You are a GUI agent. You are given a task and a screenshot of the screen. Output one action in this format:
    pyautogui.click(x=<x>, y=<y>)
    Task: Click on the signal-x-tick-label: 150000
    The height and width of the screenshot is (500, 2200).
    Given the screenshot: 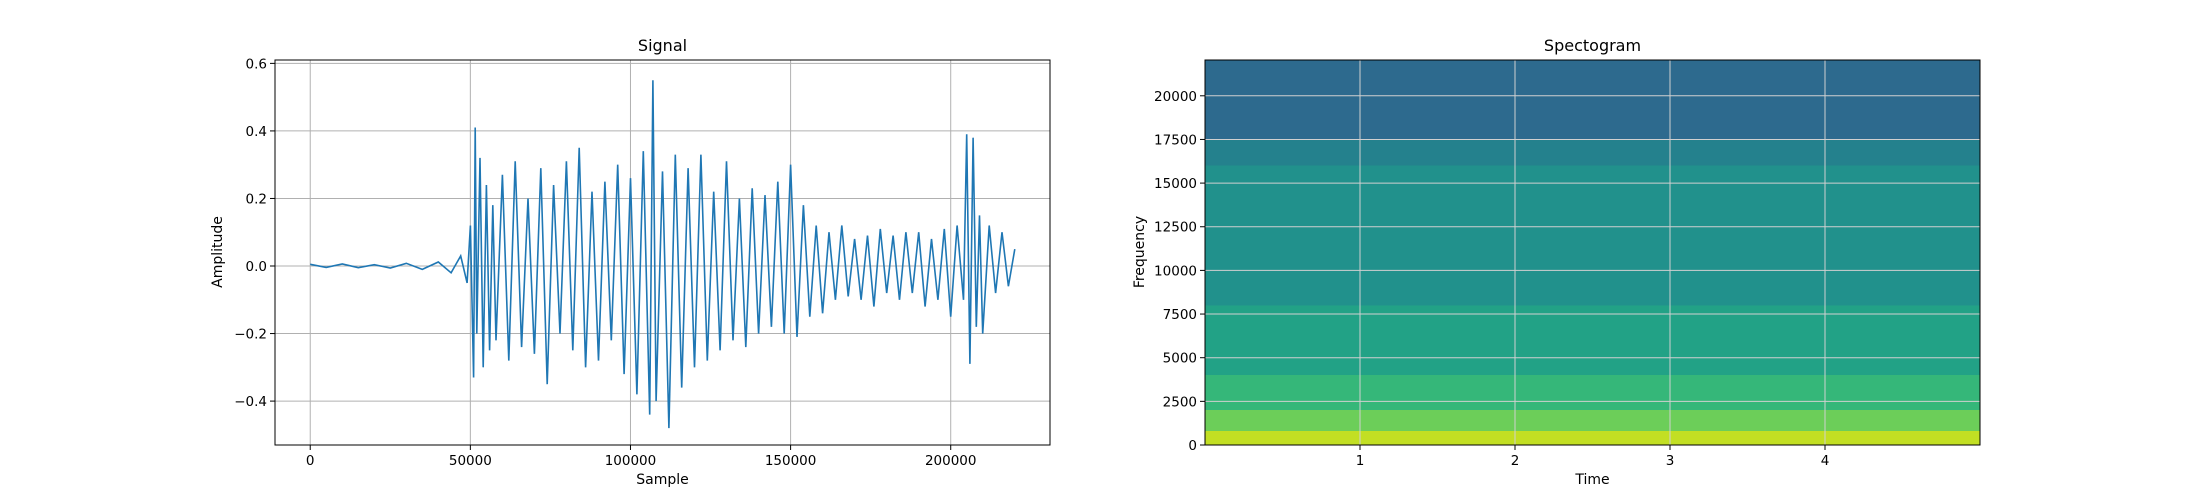 What is the action you would take?
    pyautogui.click(x=791, y=461)
    